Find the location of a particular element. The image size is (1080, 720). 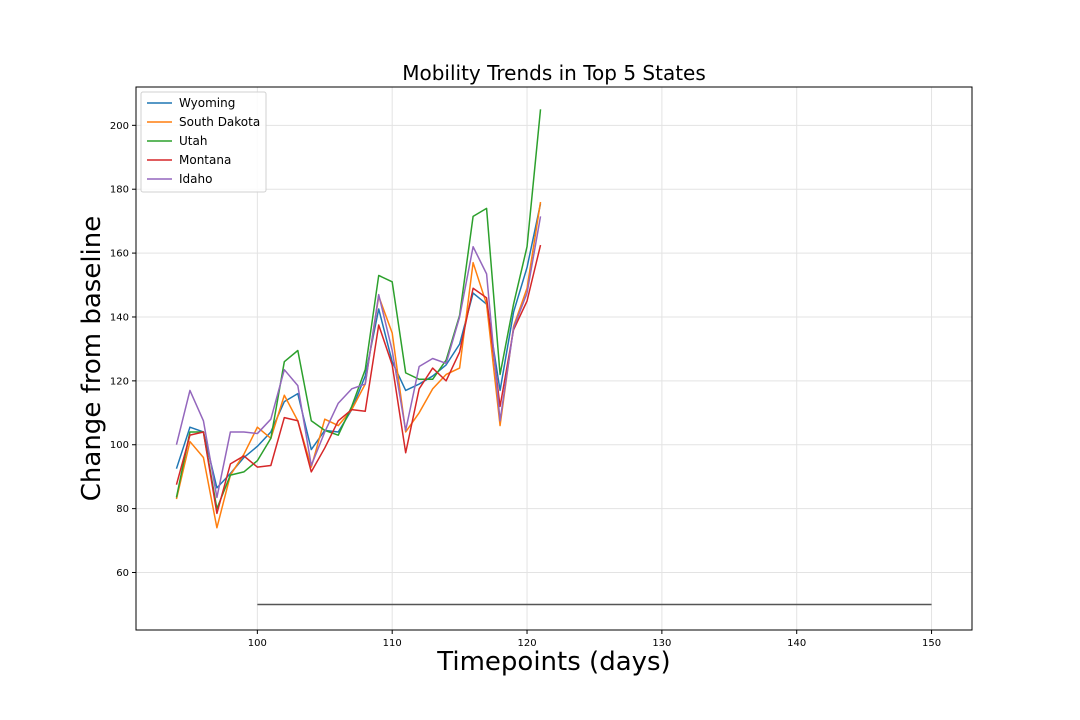

y-tick-label: 60 is located at coordinates (122, 573).